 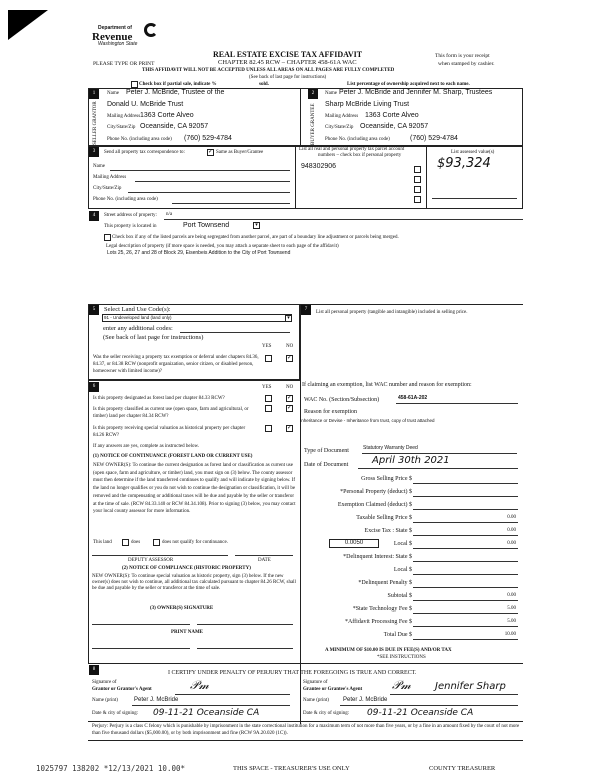 What do you see at coordinates (315, 682) in the screenshot?
I see `grantee-sig-of: Signature of` at bounding box center [315, 682].